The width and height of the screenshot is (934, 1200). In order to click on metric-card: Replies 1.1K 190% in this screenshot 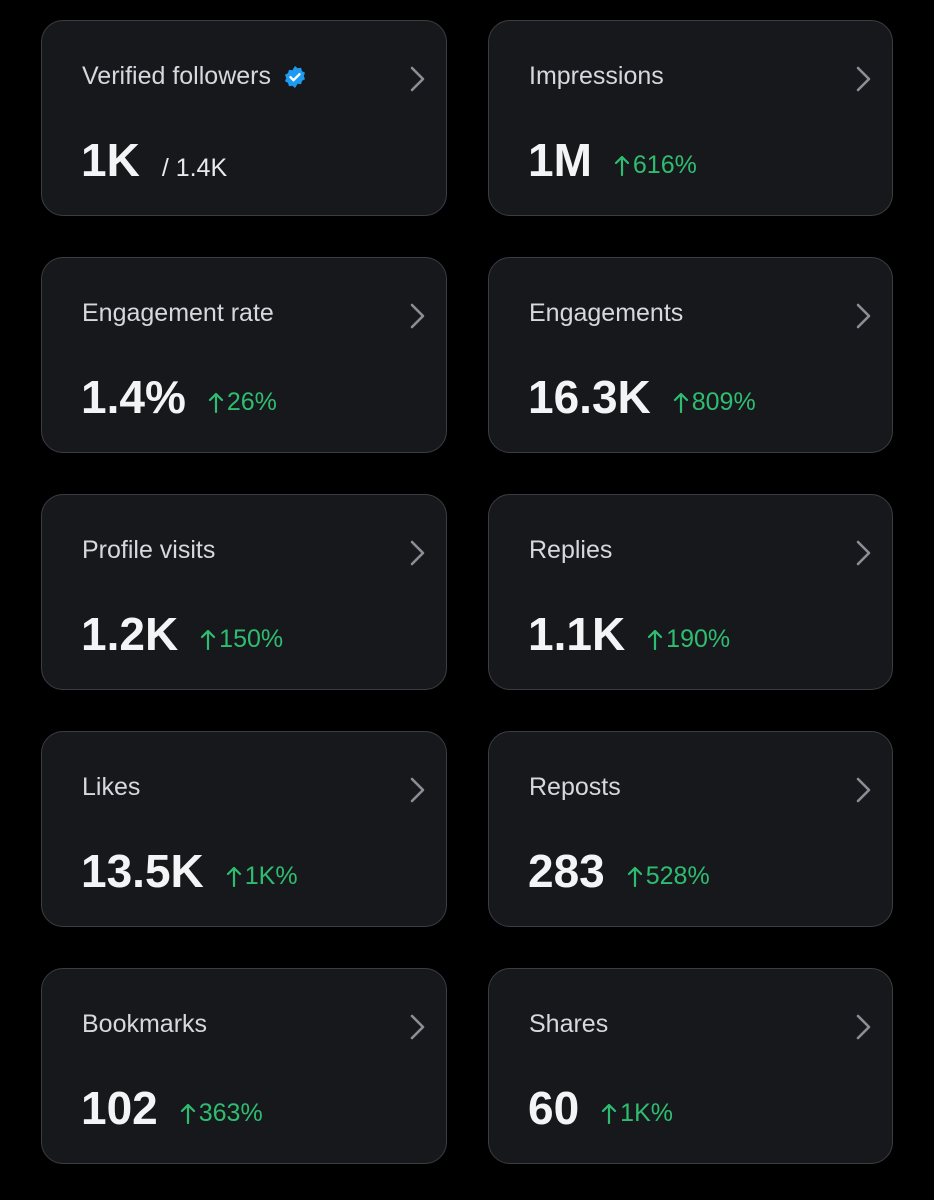, I will do `click(690, 592)`.